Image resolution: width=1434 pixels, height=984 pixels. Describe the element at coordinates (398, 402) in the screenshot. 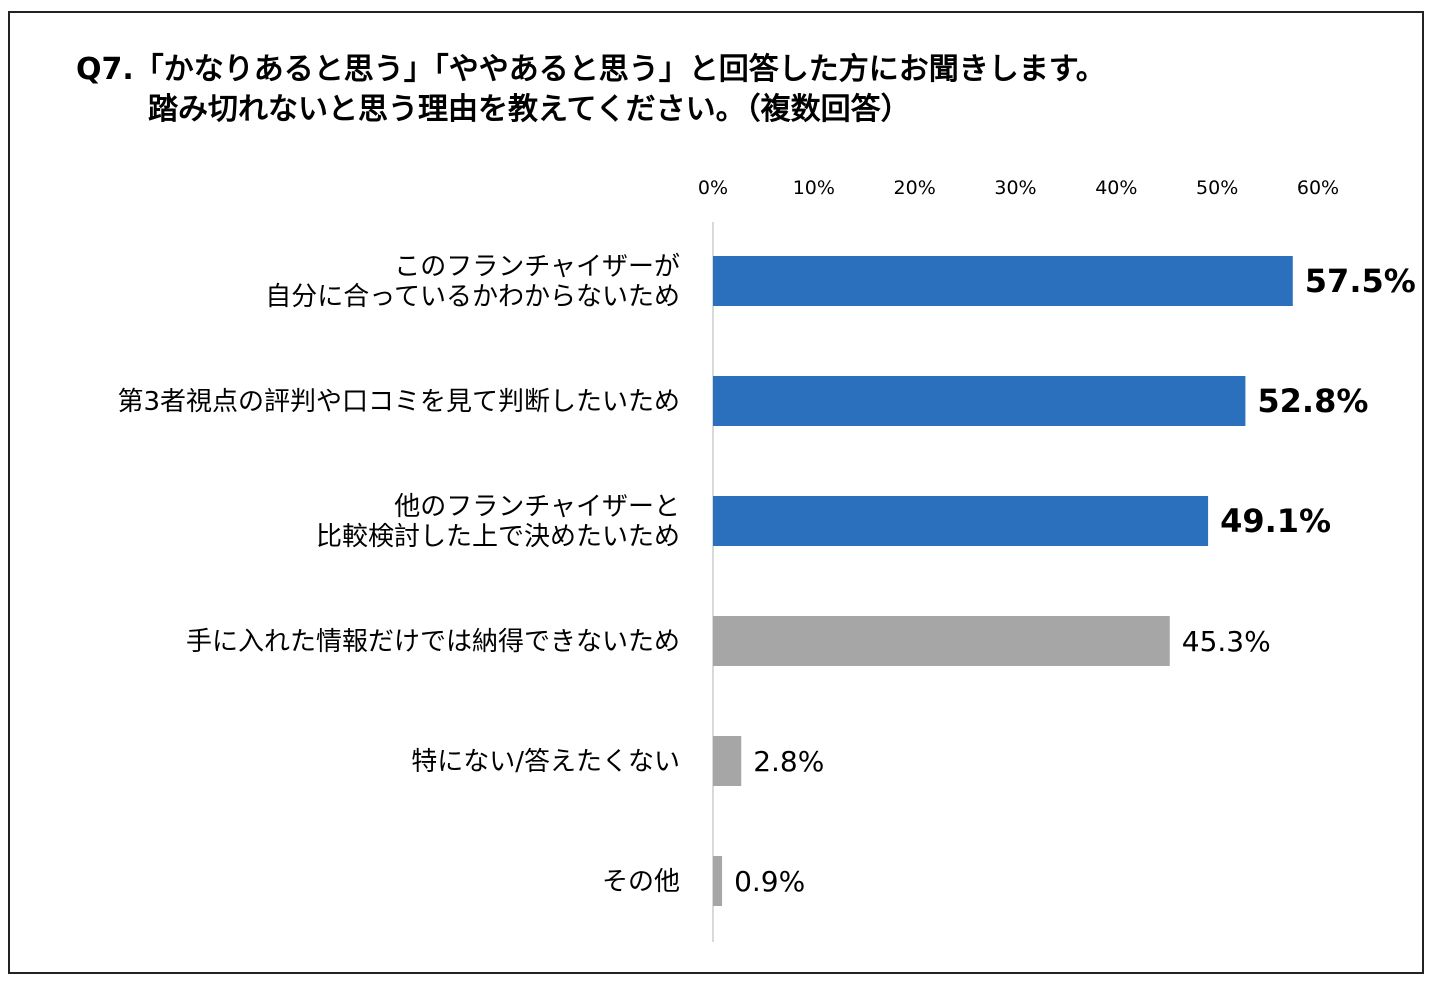

I see `category-label: 第3者視点の評判や口コミを見て判断したいため` at that location.